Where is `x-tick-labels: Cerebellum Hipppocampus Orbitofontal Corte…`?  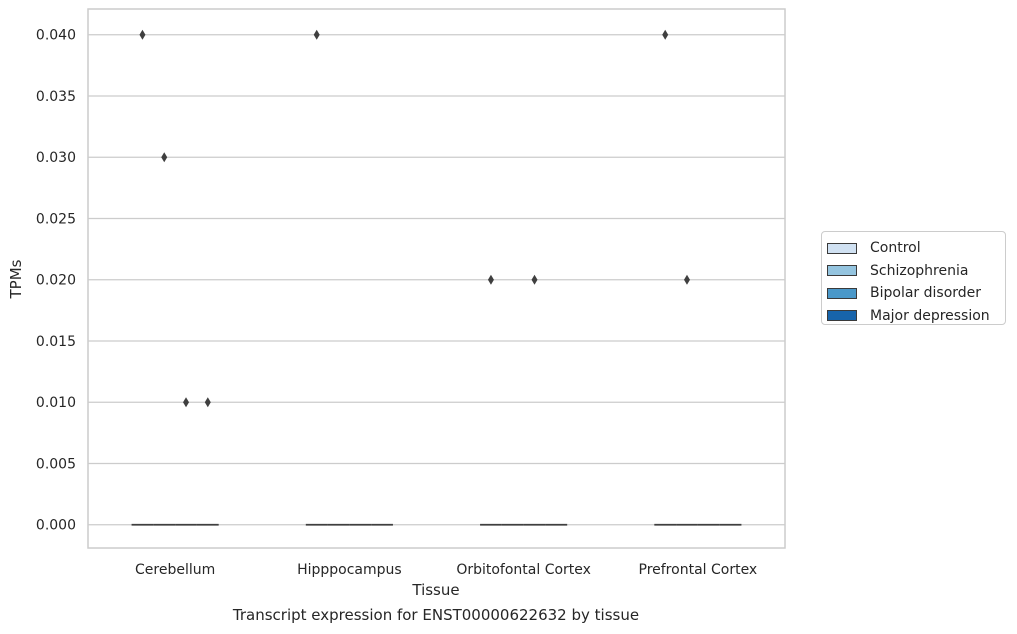
x-tick-labels: Cerebellum Hipppocampus Orbitofontal Corte… is located at coordinates (446, 570).